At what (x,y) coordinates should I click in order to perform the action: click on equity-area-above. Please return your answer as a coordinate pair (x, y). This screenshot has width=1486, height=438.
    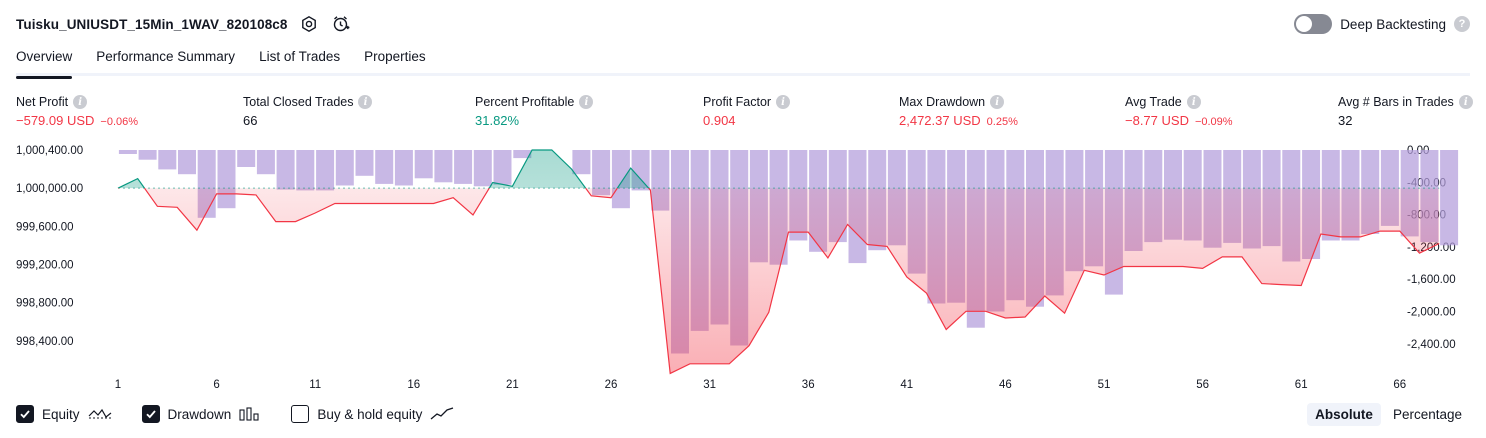
    Looking at the image, I should click on (383, 169).